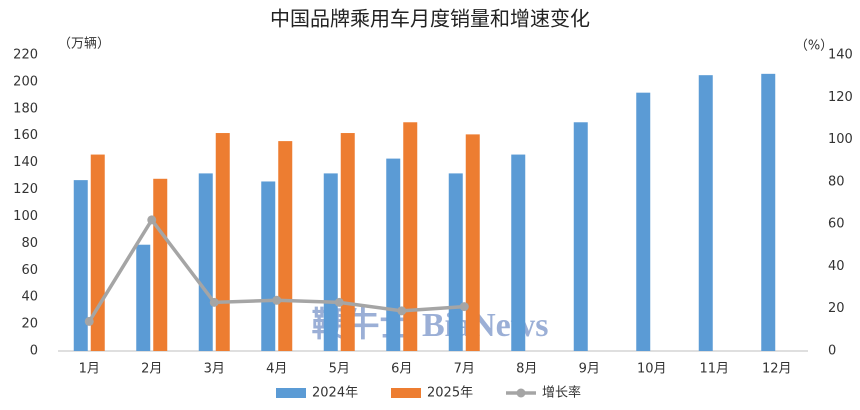 The image size is (860, 410). I want to click on y2-tick-label: 140, so click(840, 55).